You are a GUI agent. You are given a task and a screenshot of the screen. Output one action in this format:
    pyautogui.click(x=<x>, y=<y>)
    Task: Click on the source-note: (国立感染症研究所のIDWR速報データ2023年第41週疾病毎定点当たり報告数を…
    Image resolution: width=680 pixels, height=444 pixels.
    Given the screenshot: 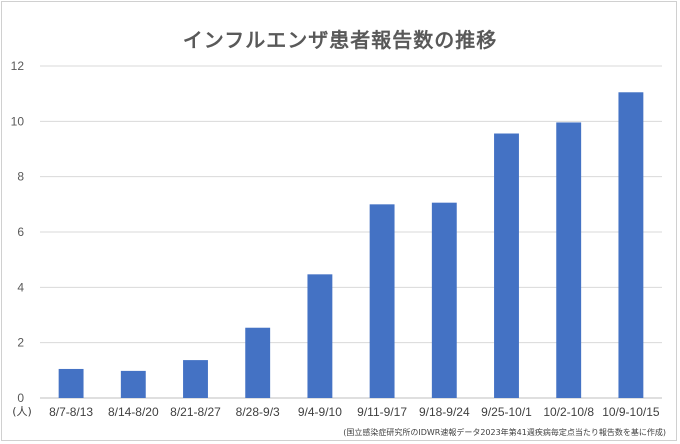 What is the action you would take?
    pyautogui.click(x=504, y=432)
    